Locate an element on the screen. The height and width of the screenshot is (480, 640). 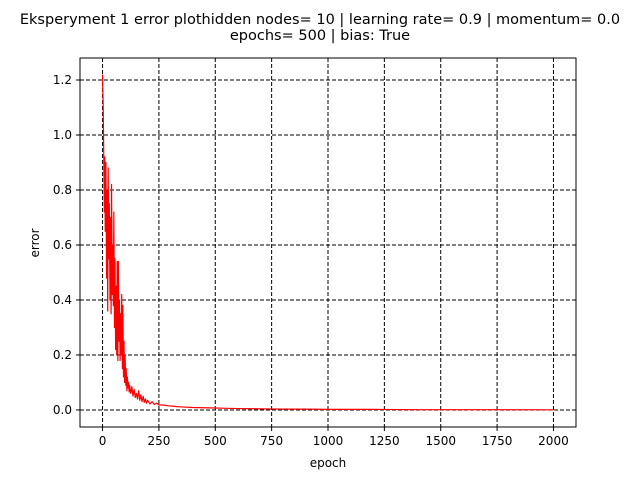
y-tick-label: 0.0 is located at coordinates (62, 410).